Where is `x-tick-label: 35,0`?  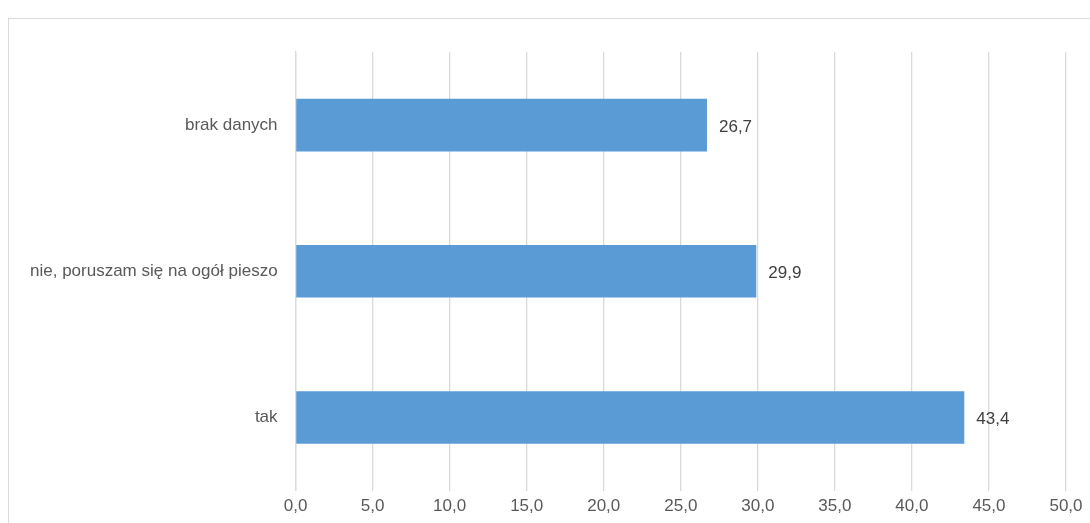 x-tick-label: 35,0 is located at coordinates (835, 506).